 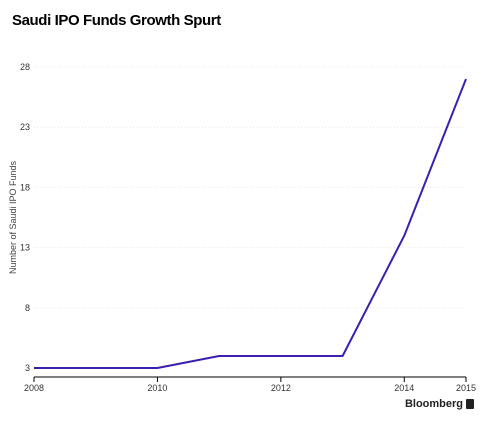 I want to click on source-logo: Bloomberg, so click(x=439, y=404).